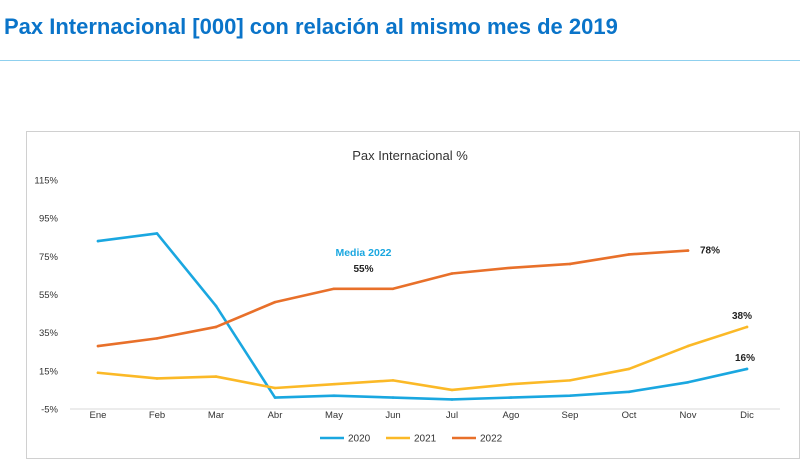 The width and height of the screenshot is (800, 463). What do you see at coordinates (275, 415) in the screenshot?
I see `x-tick-label: Abr` at bounding box center [275, 415].